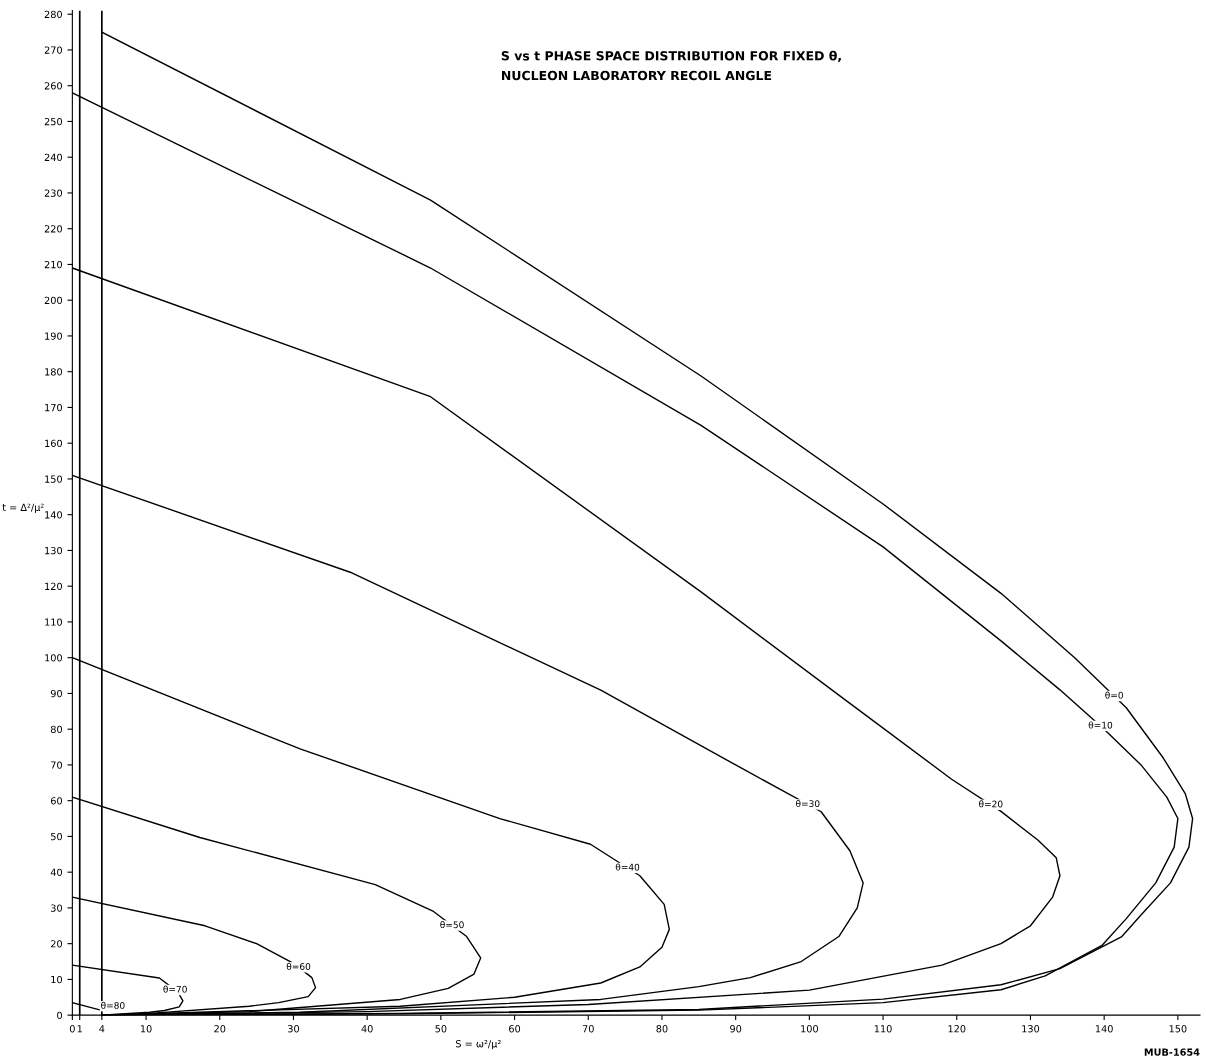 The image size is (1206, 1063). What do you see at coordinates (991, 804) in the screenshot?
I see `series-label: θ=20` at bounding box center [991, 804].